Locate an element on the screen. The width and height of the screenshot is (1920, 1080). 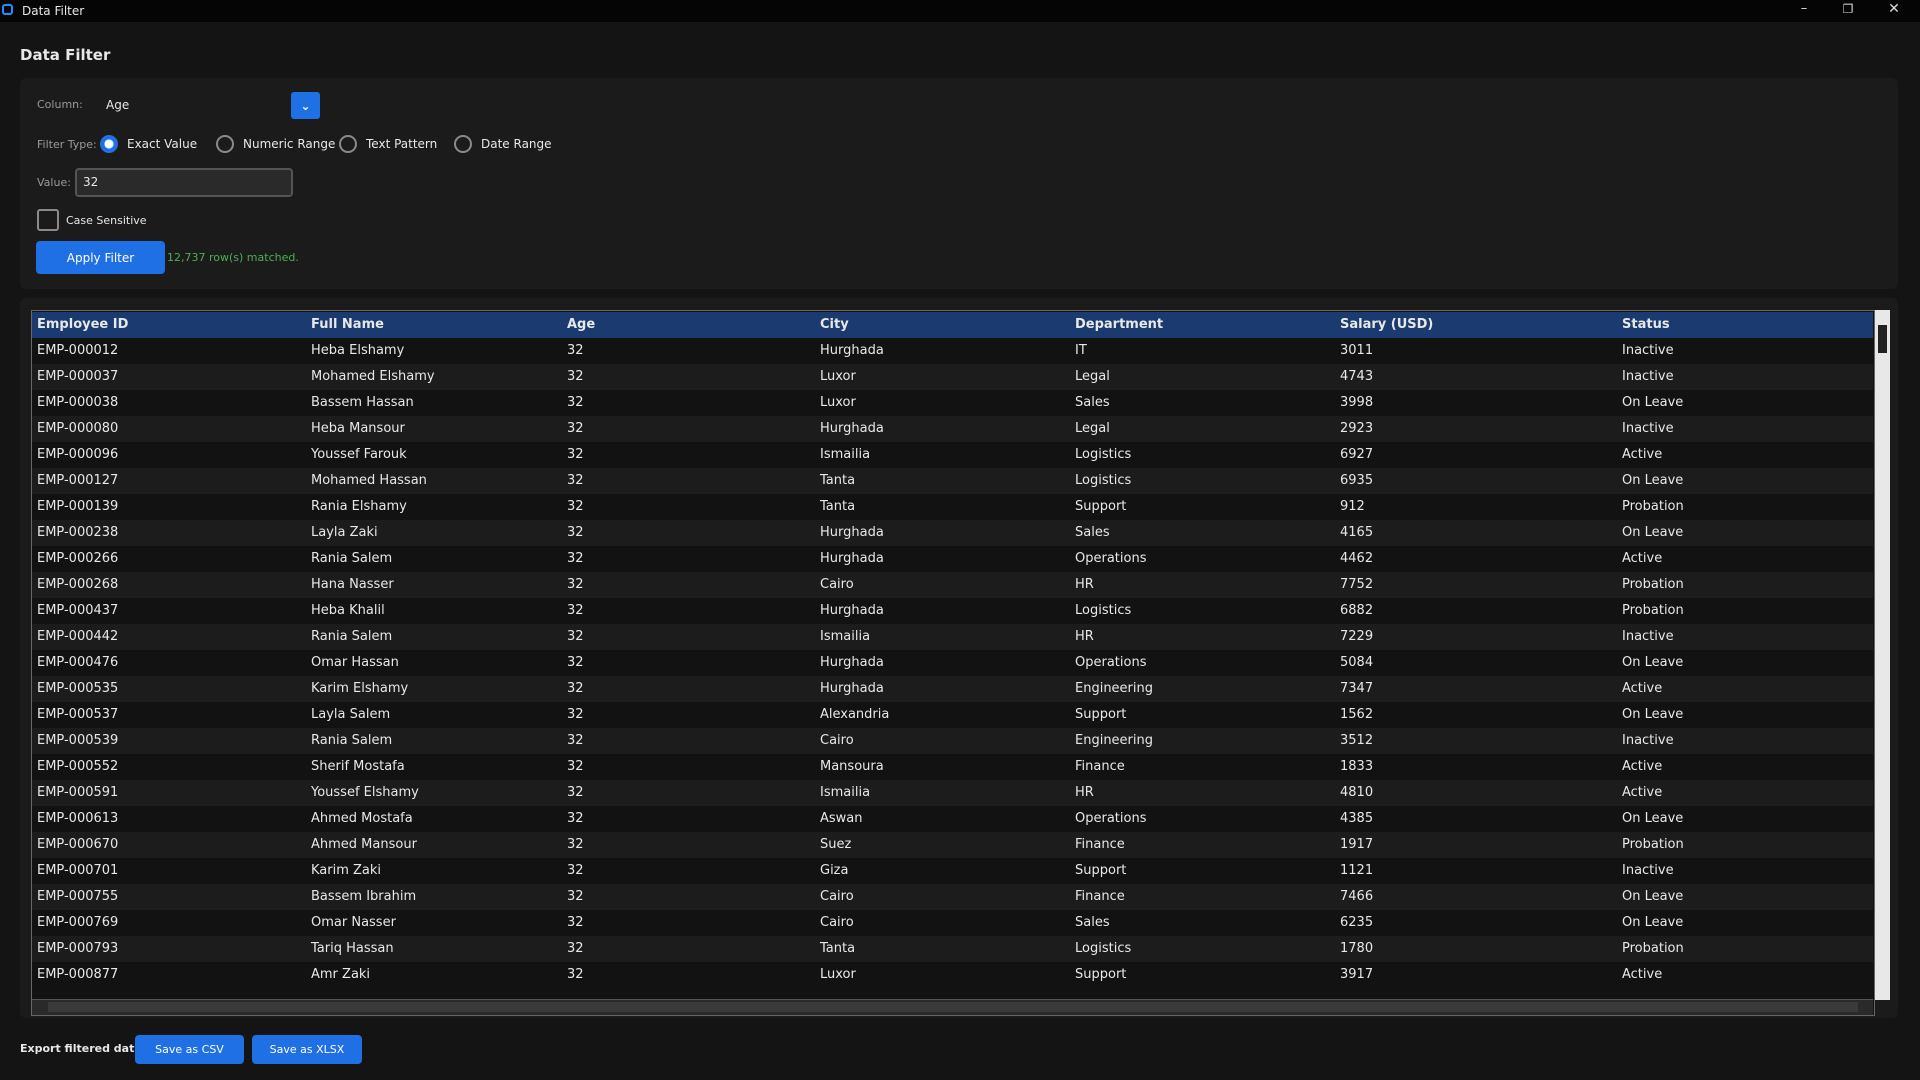
table-cell: Tanta is located at coordinates (838, 506).